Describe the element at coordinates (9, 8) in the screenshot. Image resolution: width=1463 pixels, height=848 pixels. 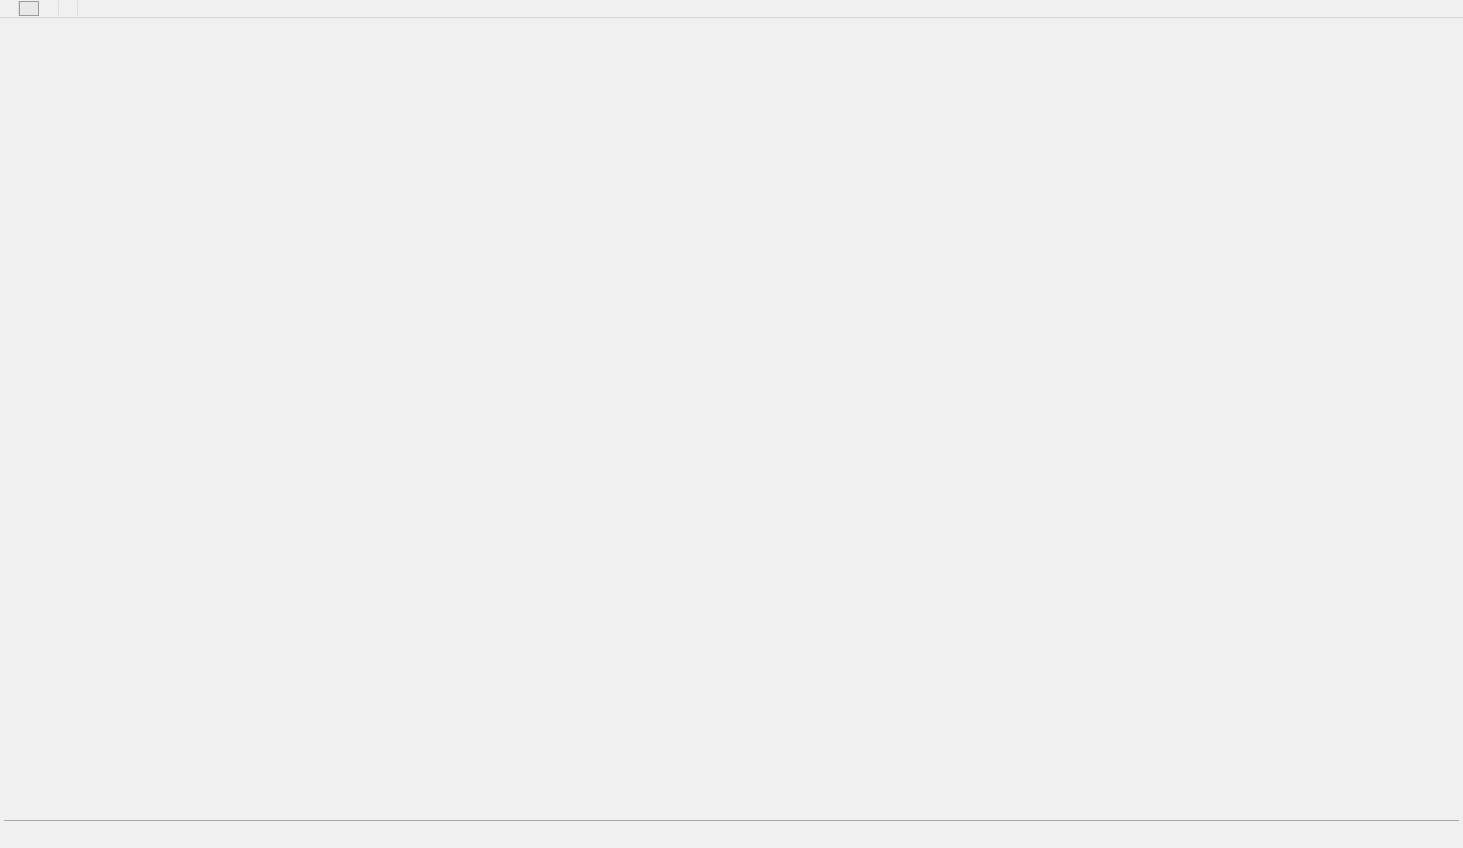
I see `timeframe-button-h4` at that location.